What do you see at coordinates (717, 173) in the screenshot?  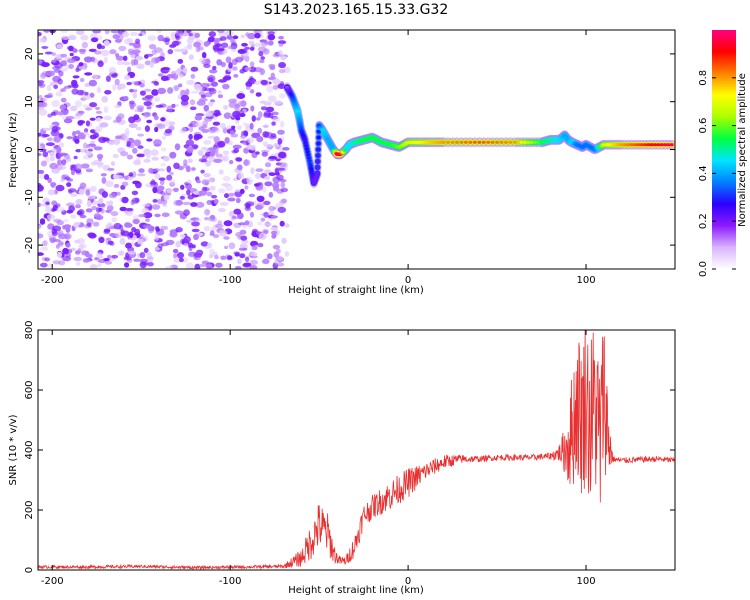 I see `colorbar-ticks: 0.0 0.2 0.4 0.6 0.8` at bounding box center [717, 173].